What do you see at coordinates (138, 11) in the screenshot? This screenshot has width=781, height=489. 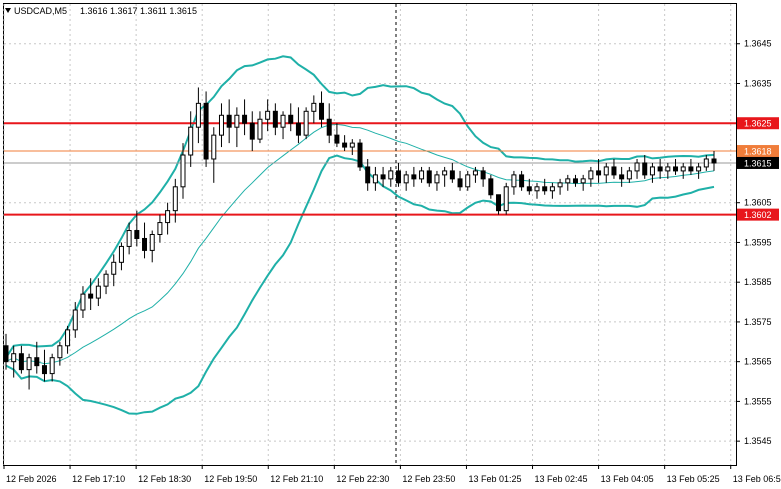 I see `ohlc-values: 1.3616 1.3617 1.3611 1.3615` at bounding box center [138, 11].